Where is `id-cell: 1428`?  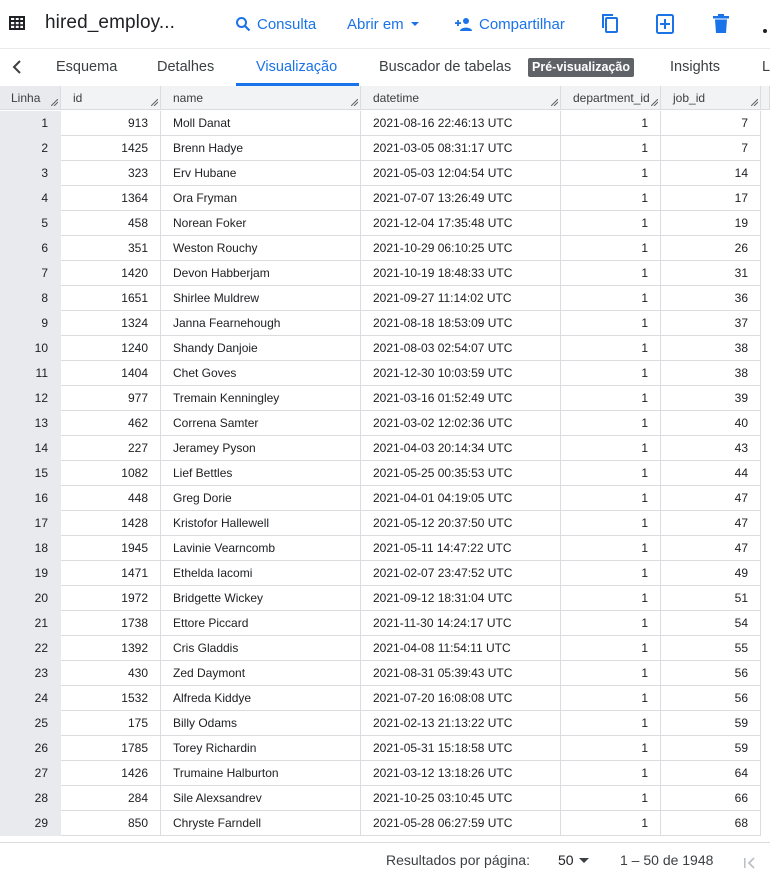 id-cell: 1428 is located at coordinates (111, 523).